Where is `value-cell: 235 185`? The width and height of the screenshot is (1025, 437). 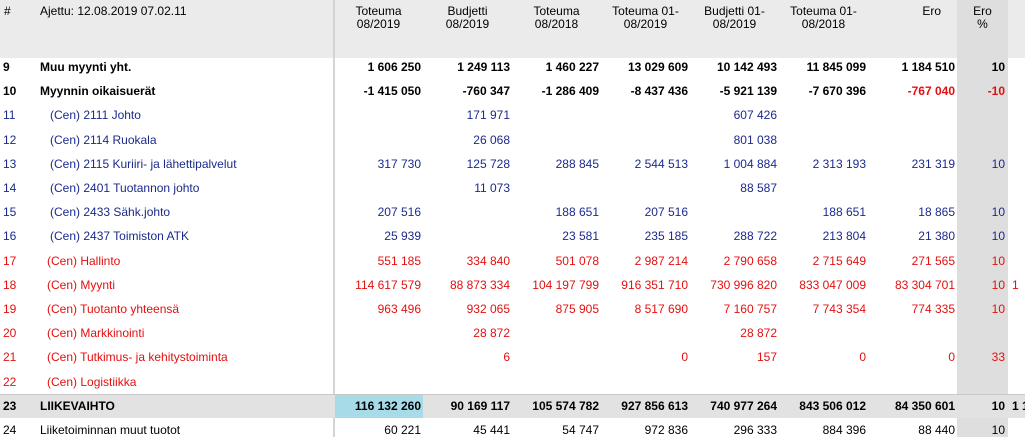
value-cell: 235 185 is located at coordinates (666, 236).